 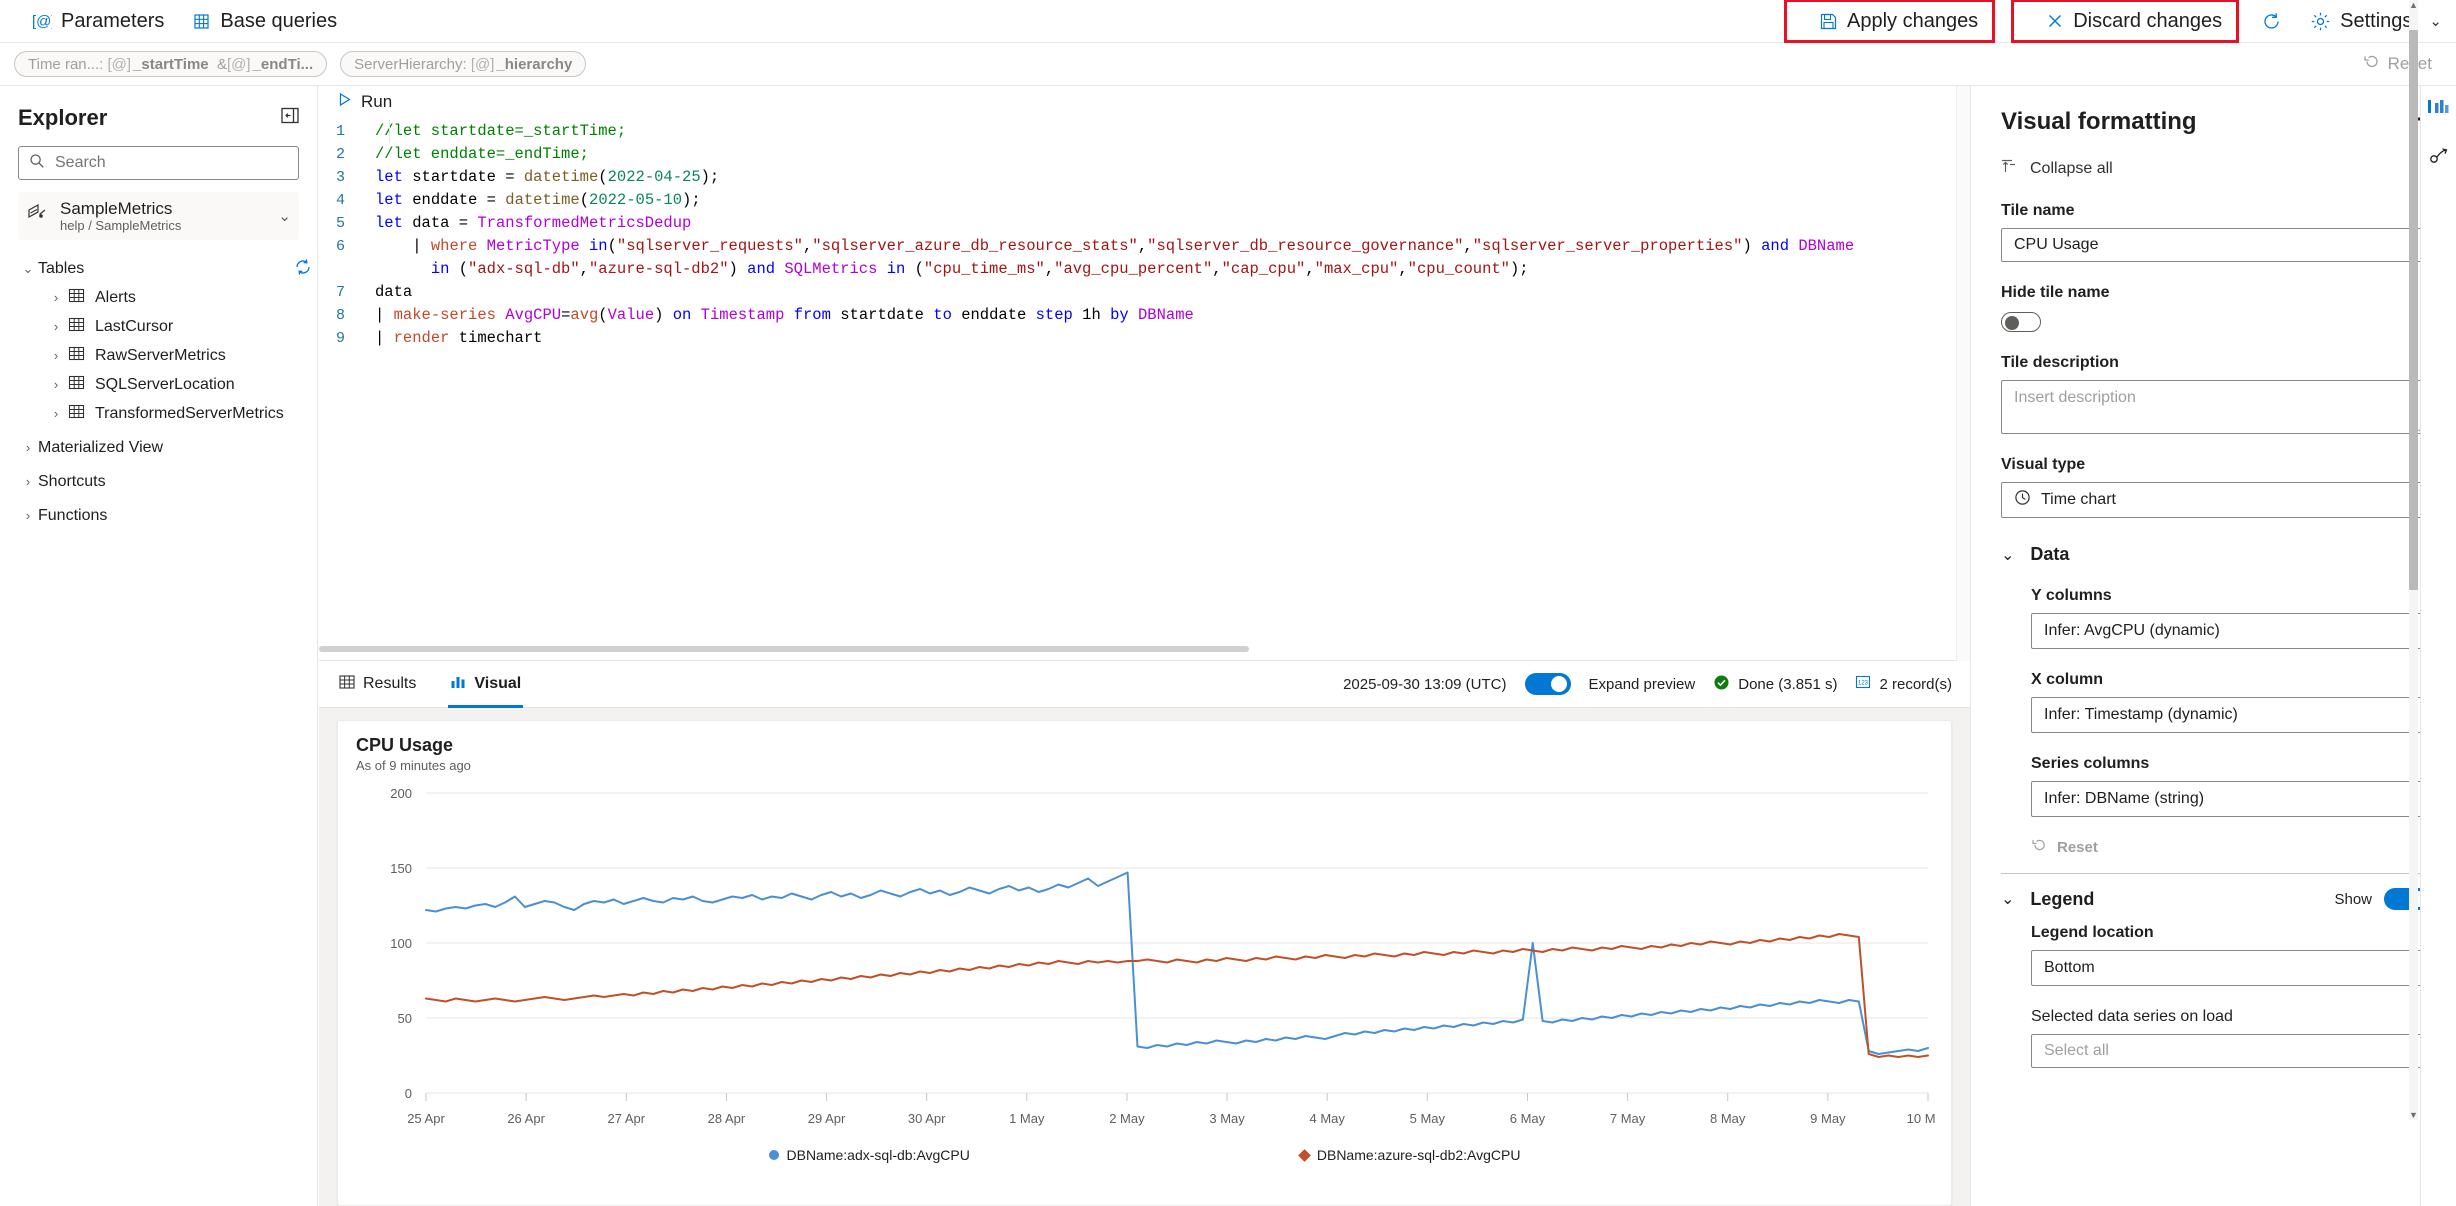 I want to click on code-line: 2 //let enddate=_endTime;, so click(x=1144, y=154).